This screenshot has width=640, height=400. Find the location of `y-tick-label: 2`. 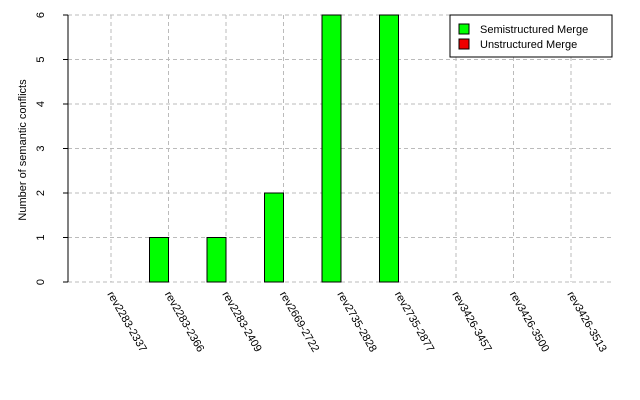

y-tick-label: 2 is located at coordinates (41, 193).